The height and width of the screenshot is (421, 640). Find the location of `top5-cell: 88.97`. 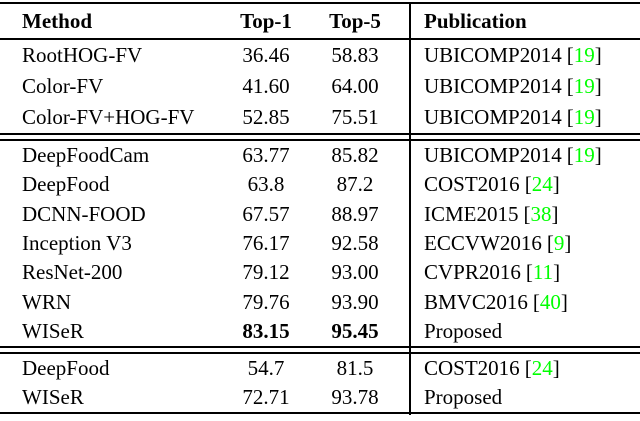

top5-cell: 88.97 is located at coordinates (355, 213).